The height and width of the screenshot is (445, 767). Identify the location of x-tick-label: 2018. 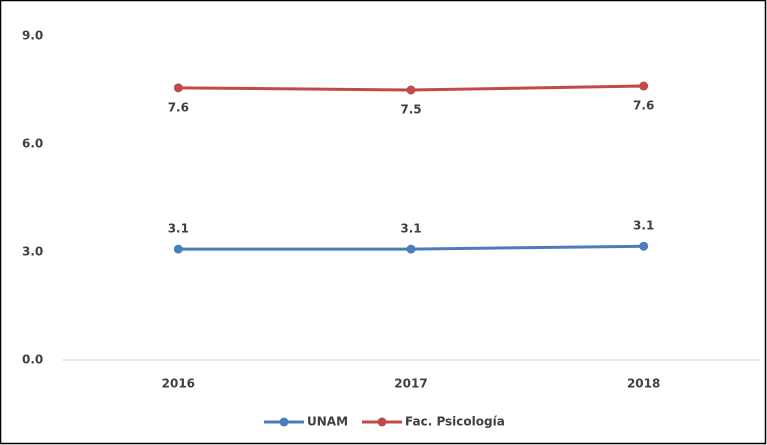
(643, 384).